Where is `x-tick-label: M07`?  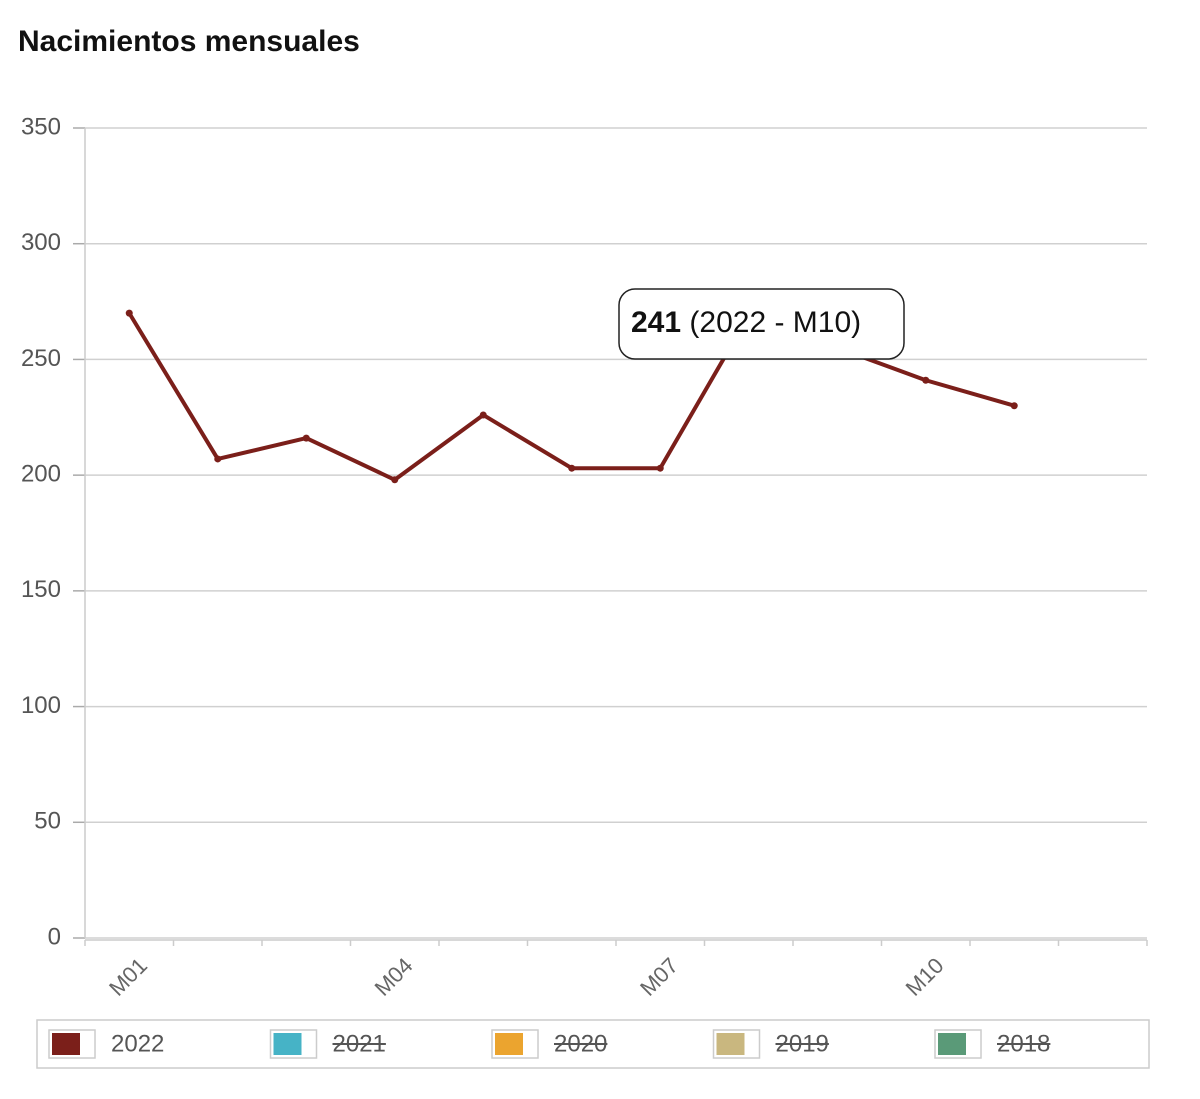
x-tick-label: M07 is located at coordinates (659, 977).